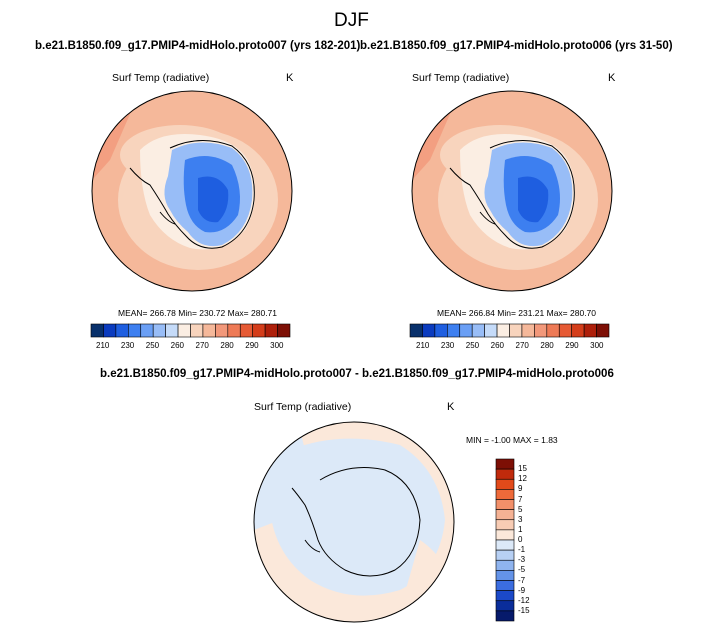  Describe the element at coordinates (202, 345) in the screenshot. I see `colorbar-left-tick-label: 270` at that location.